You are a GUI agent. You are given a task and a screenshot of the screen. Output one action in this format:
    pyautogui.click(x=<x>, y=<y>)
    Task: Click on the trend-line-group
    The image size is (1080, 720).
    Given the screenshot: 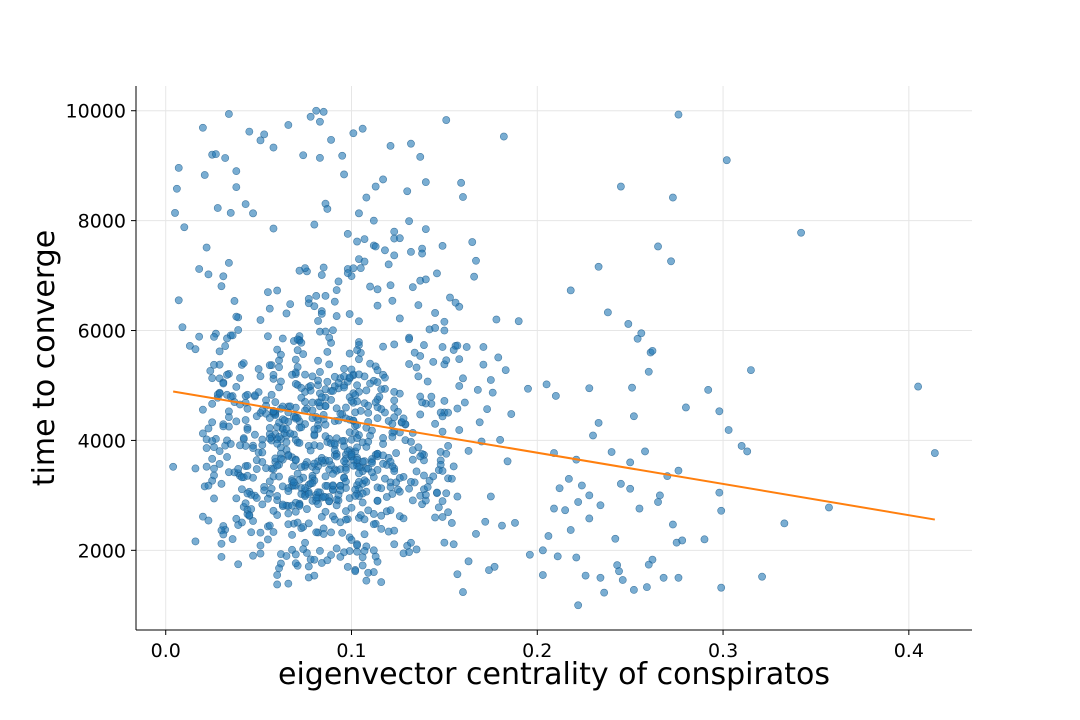 What is the action you would take?
    pyautogui.click(x=554, y=455)
    